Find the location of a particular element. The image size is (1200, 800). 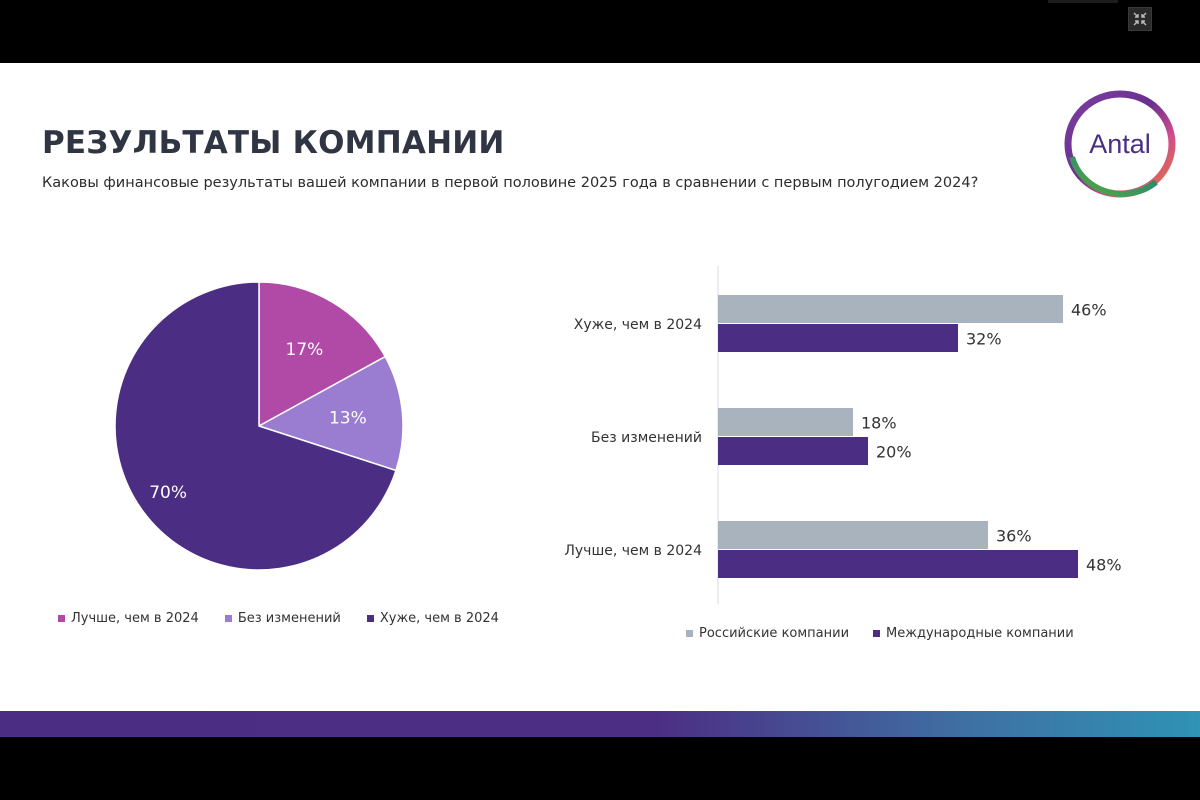

bar-data-label: 48% is located at coordinates (1104, 565).